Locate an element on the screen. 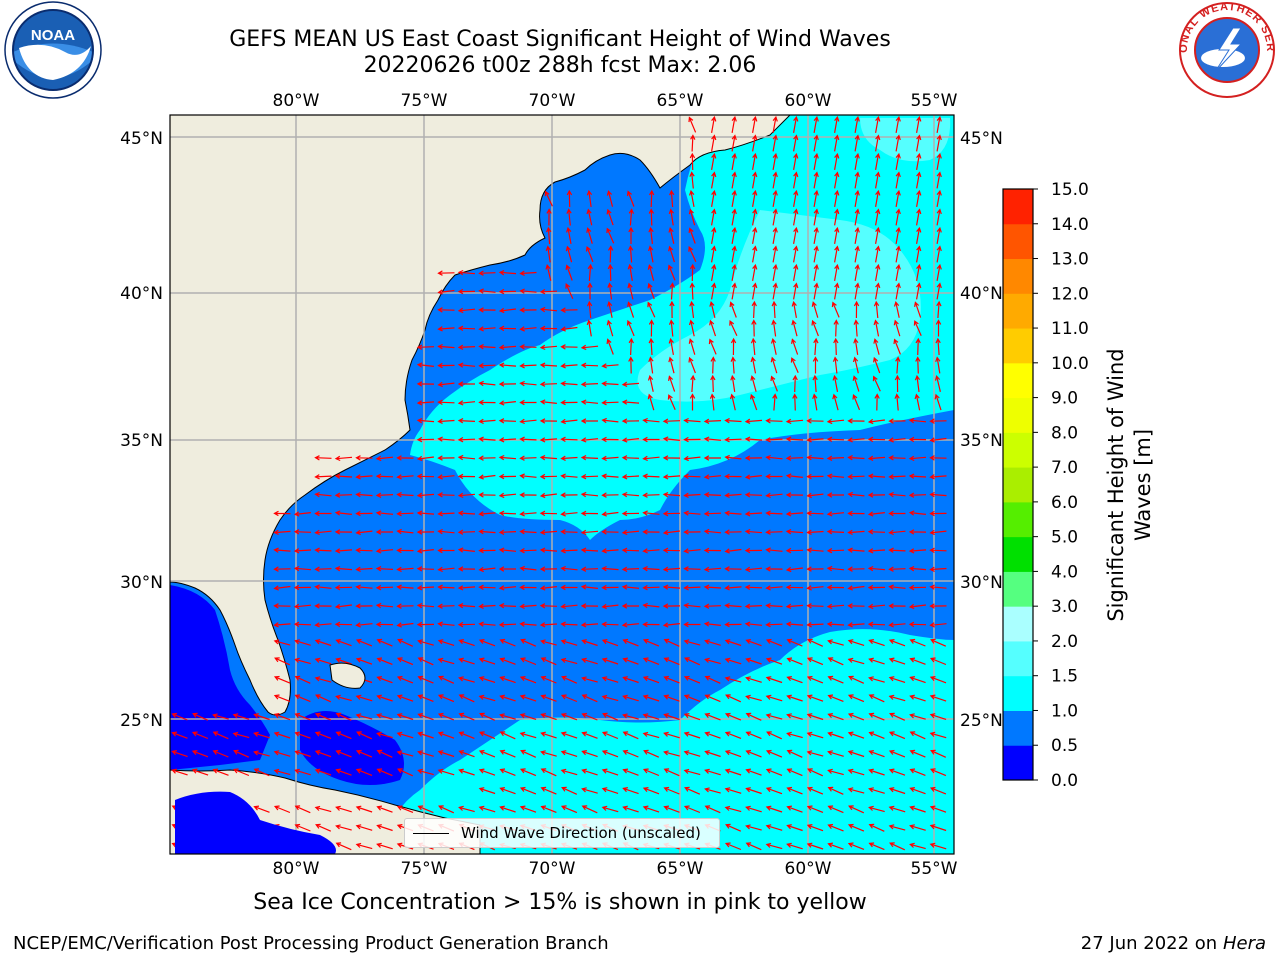  colorbar is located at coordinates (1018, 485).